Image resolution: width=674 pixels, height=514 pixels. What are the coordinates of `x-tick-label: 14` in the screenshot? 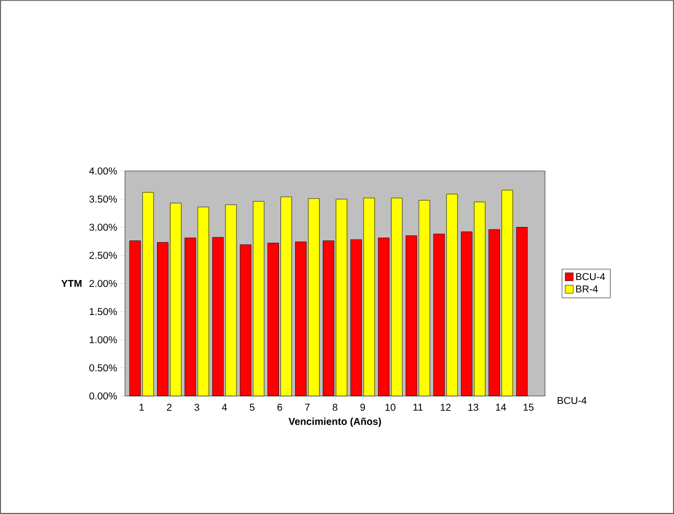 It's located at (501, 407).